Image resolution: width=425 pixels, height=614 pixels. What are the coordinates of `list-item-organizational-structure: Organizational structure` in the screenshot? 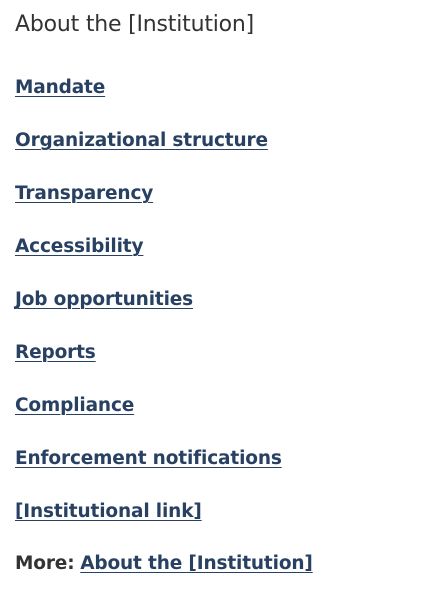 It's located at (141, 141).